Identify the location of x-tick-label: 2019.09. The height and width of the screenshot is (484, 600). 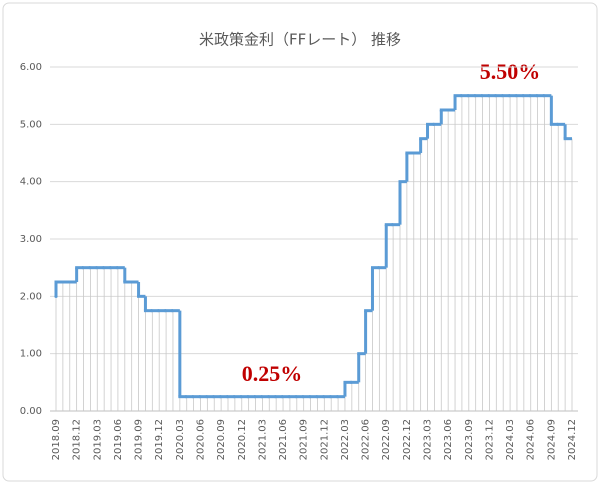
(139, 439).